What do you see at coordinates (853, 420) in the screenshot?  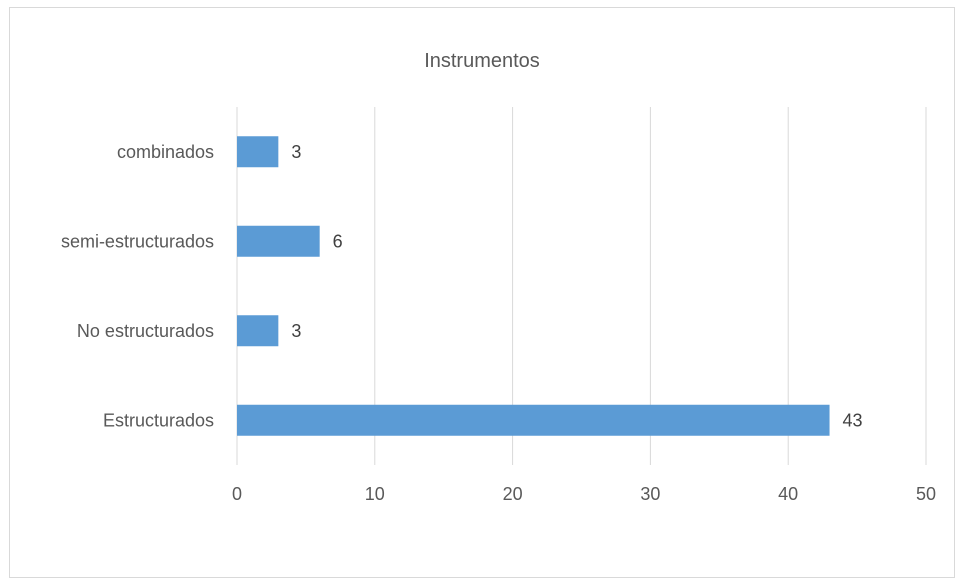 I see `data-label: 43` at bounding box center [853, 420].